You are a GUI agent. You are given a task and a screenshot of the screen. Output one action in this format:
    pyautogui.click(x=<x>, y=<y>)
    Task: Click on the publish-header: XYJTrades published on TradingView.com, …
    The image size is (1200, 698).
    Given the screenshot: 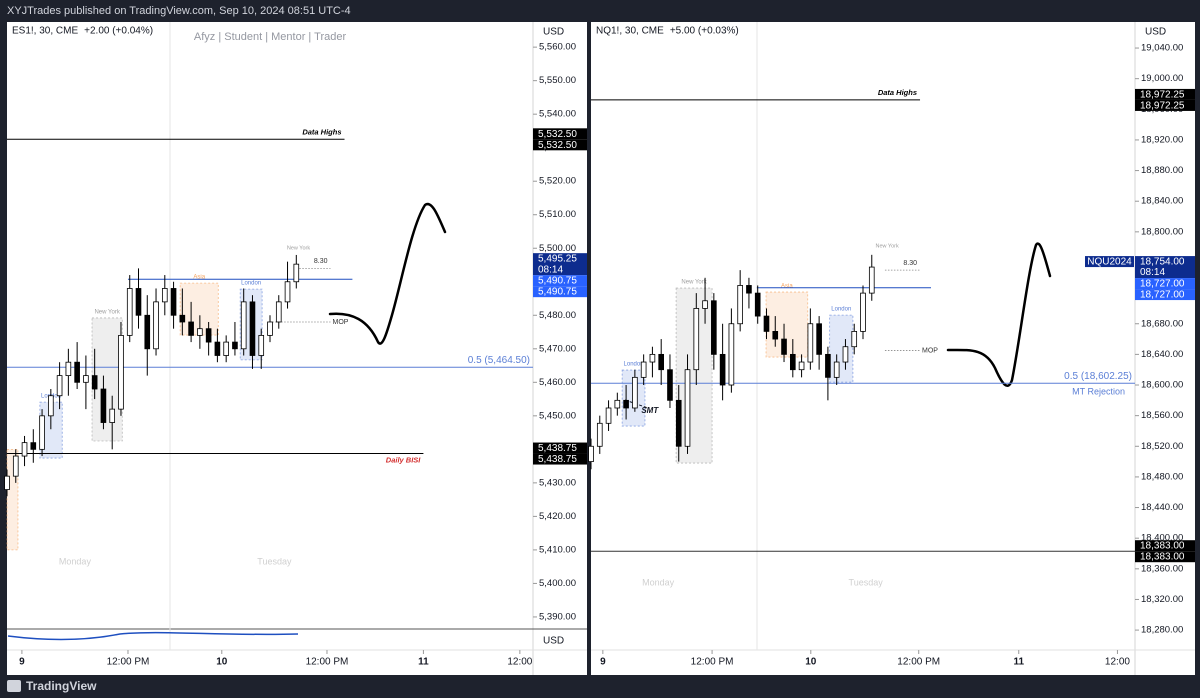 What is the action you would take?
    pyautogui.click(x=179, y=11)
    